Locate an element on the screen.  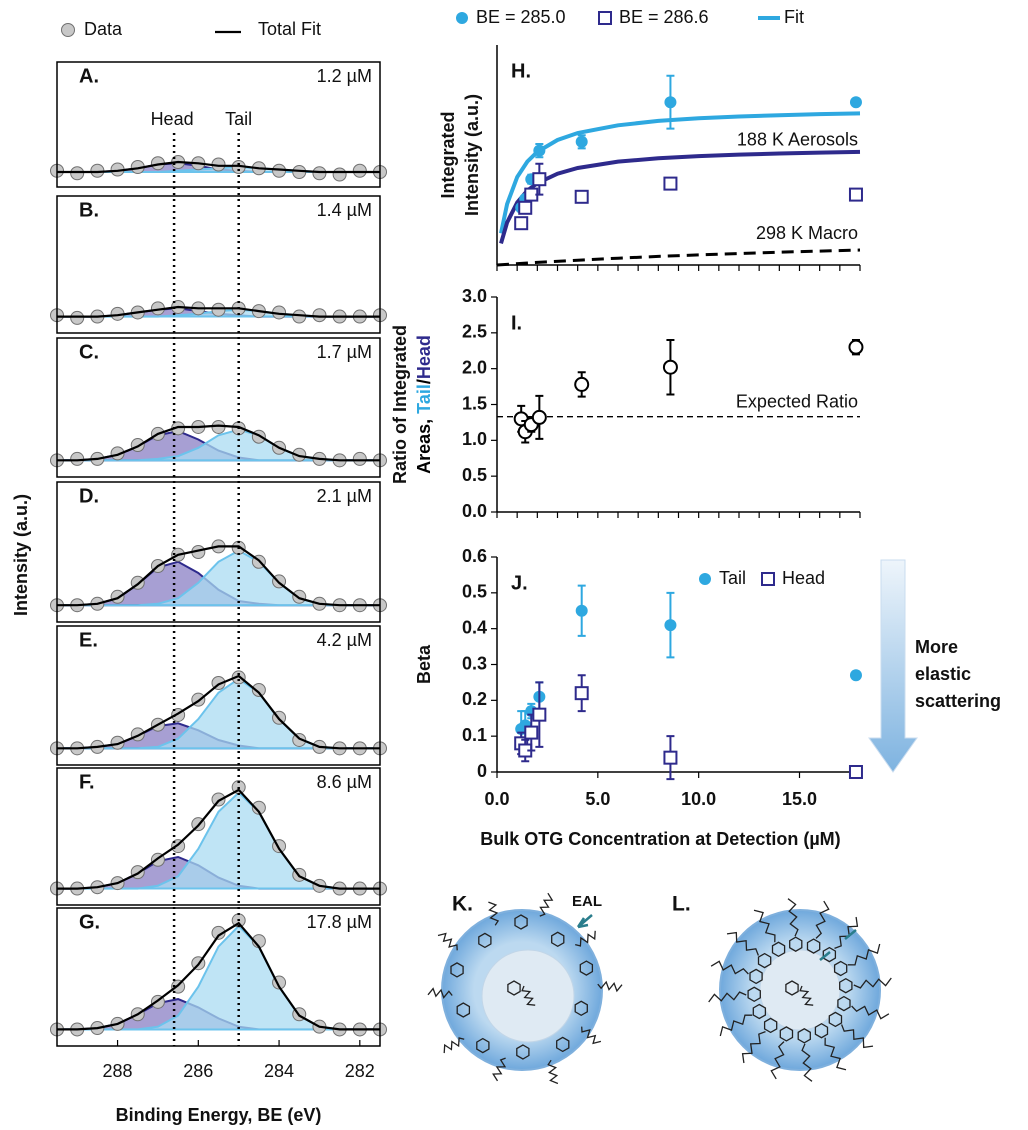
legend-label: Total Fit is located at coordinates (289, 29).